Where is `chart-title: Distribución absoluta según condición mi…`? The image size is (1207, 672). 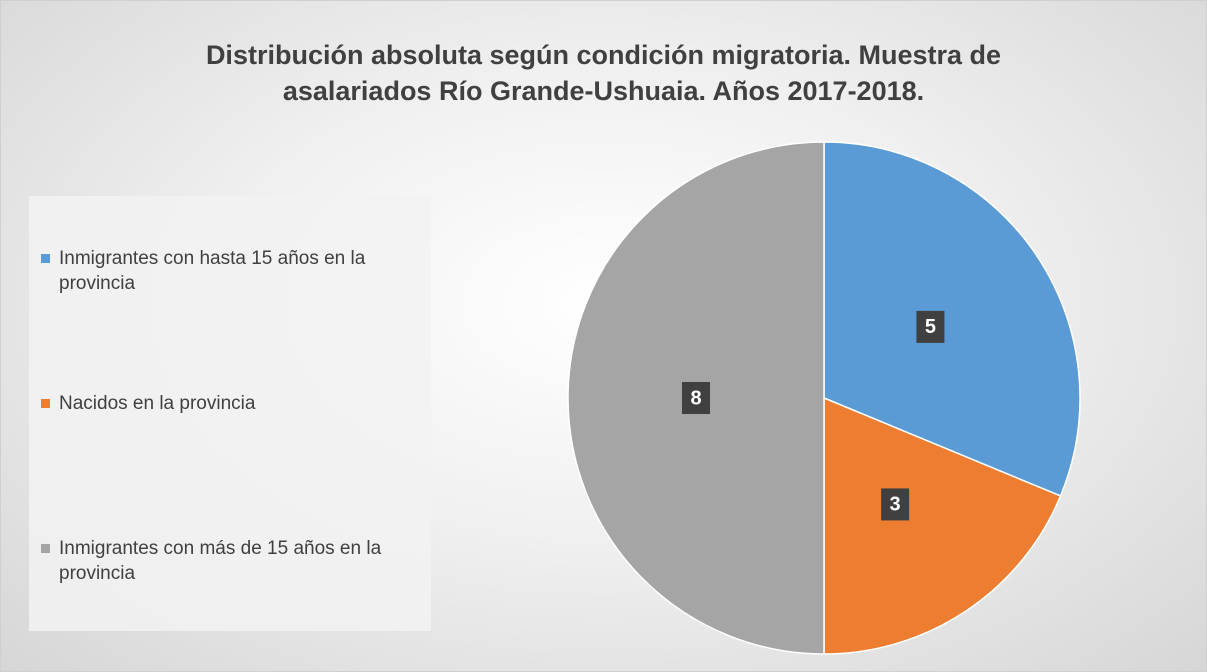
chart-title: Distribución absoluta según condición mi… is located at coordinates (603, 73).